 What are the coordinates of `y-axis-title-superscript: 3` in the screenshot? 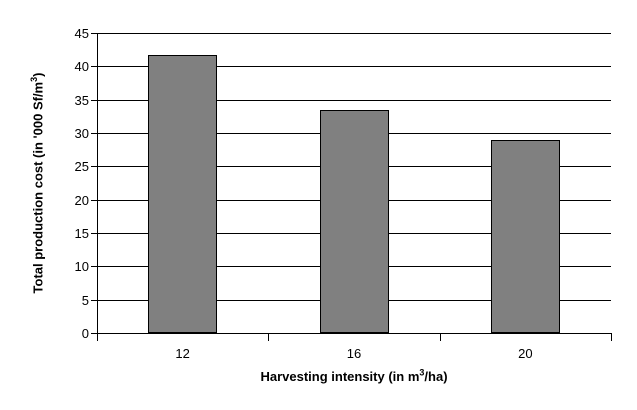 It's located at (34, 79).